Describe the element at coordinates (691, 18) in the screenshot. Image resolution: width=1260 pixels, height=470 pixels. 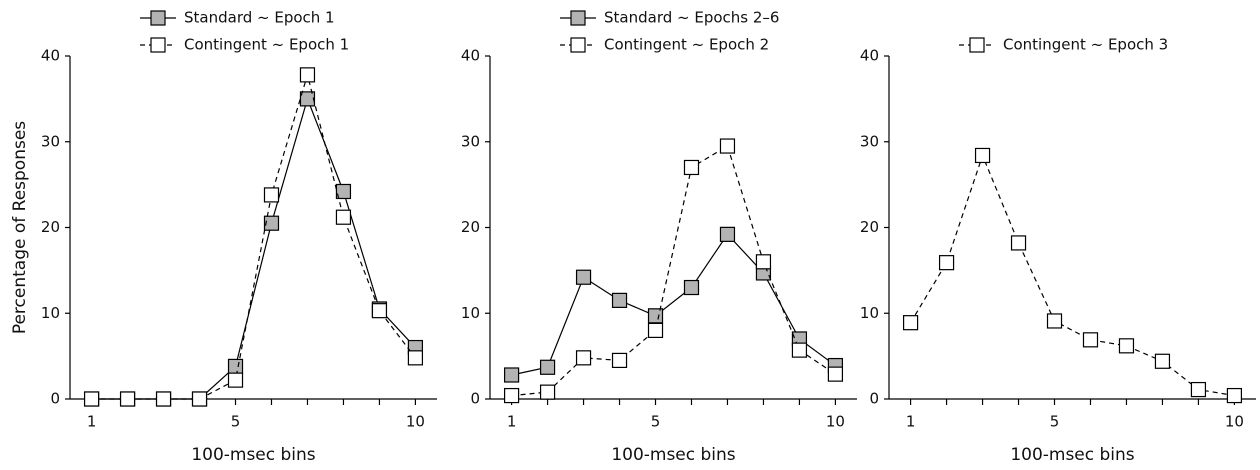
I see `legend-label: Standard ~ Epochs 2–6` at that location.